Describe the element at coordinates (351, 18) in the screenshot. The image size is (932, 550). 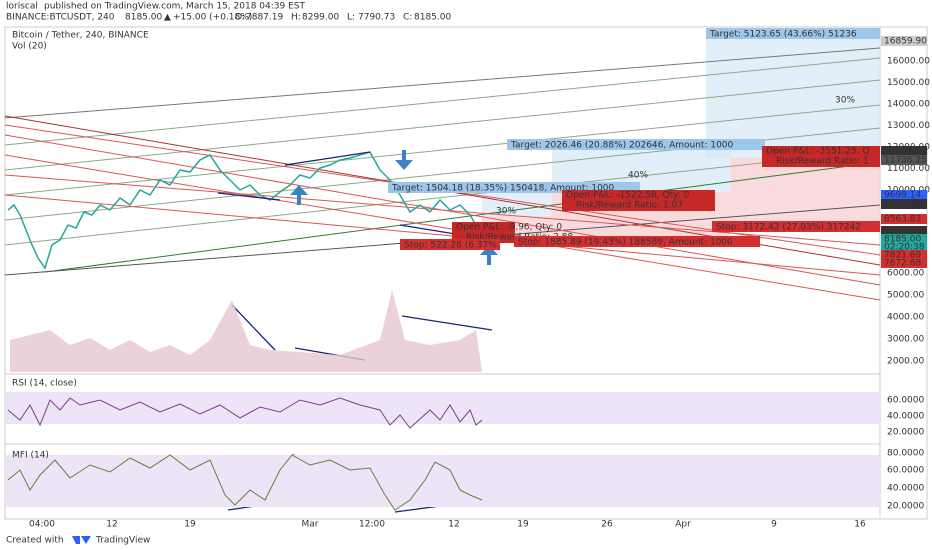
I see `ohlc-label: L:` at that location.